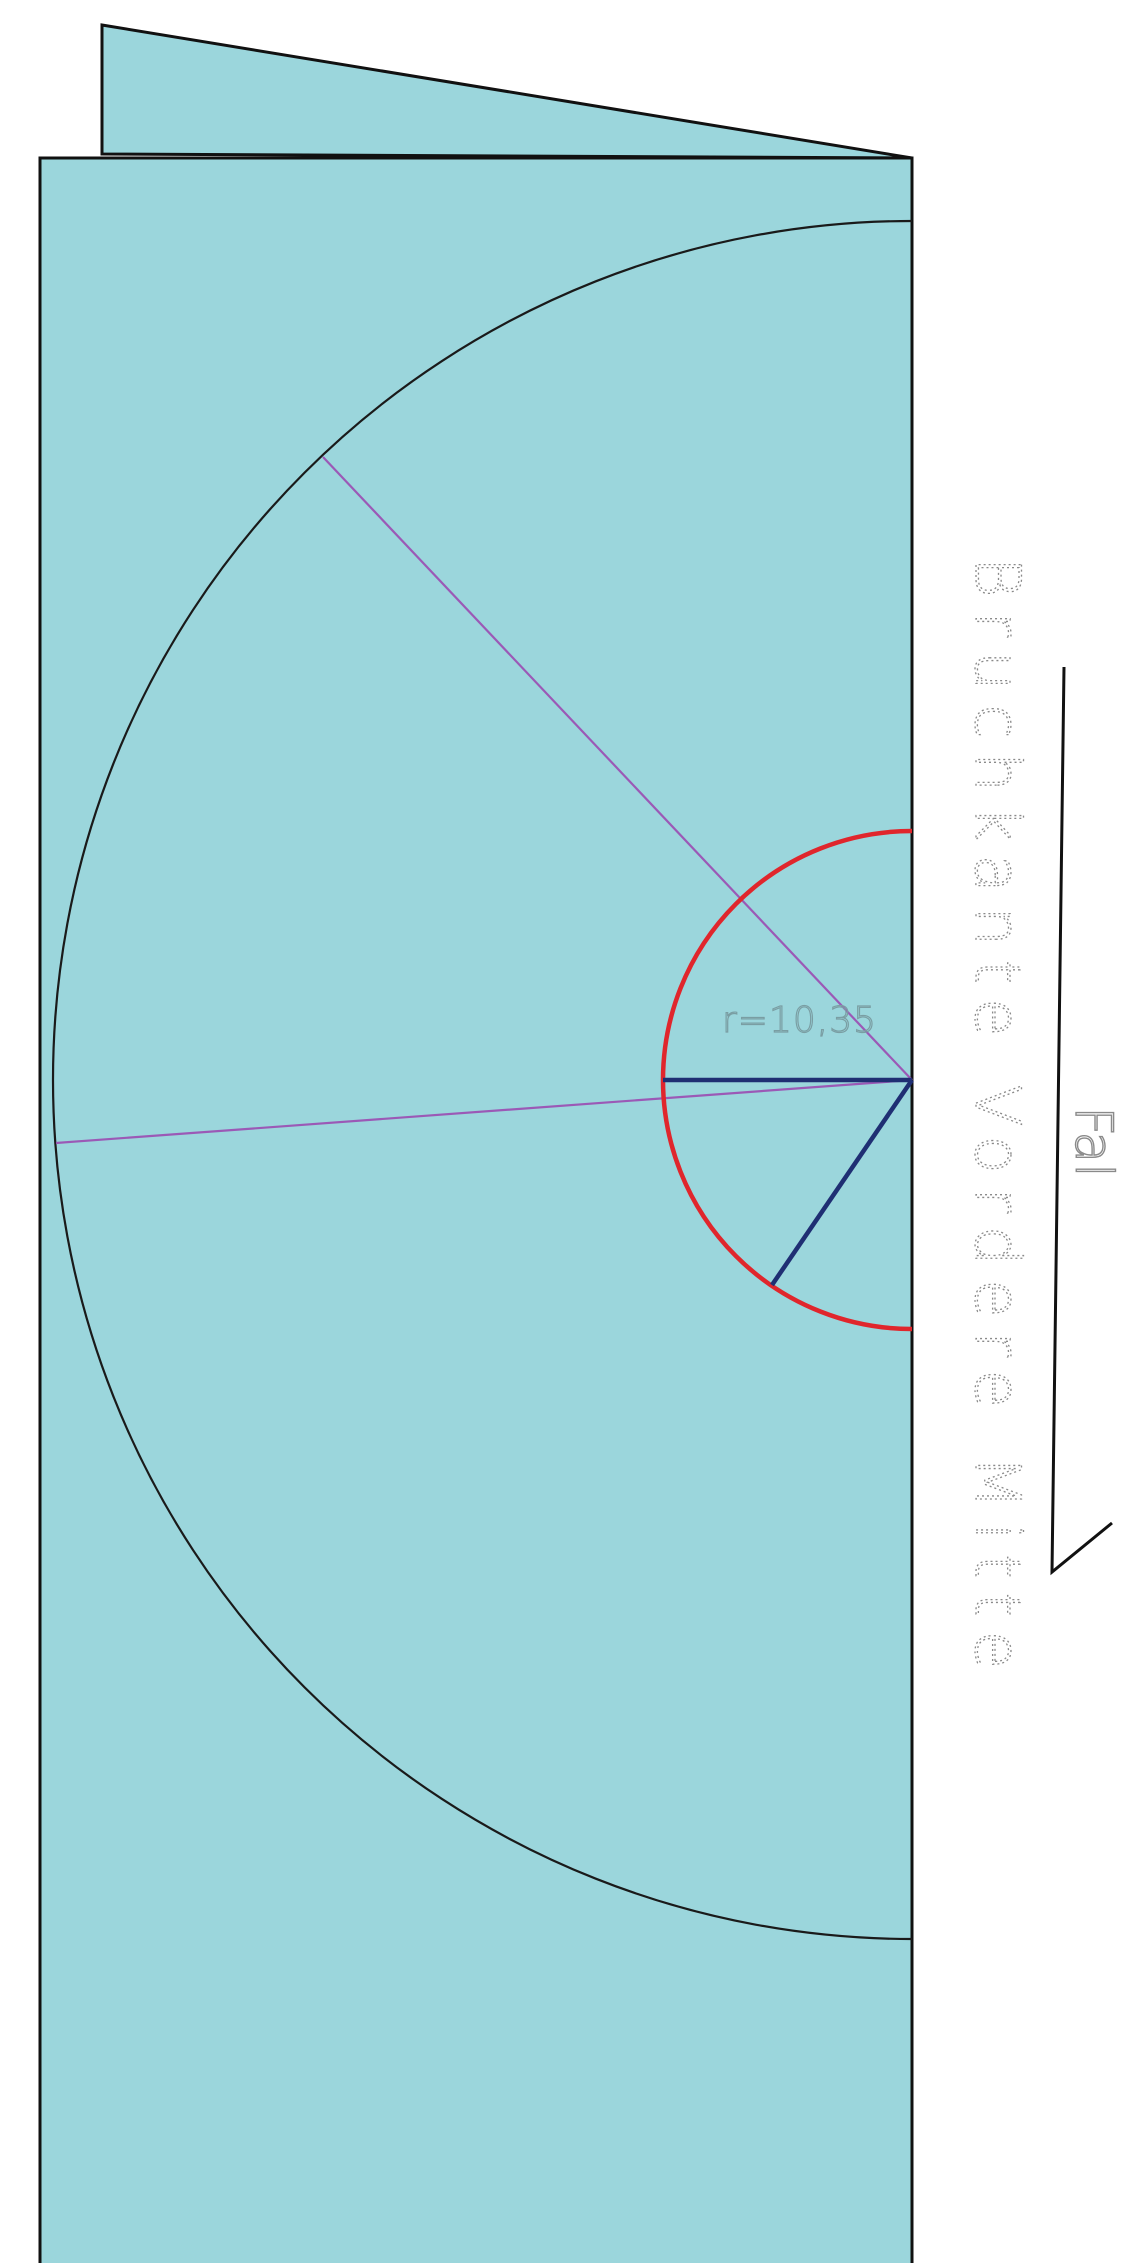 This screenshot has width=1124, height=2263. I want to click on fold-arrow, so click(1081, 1121).